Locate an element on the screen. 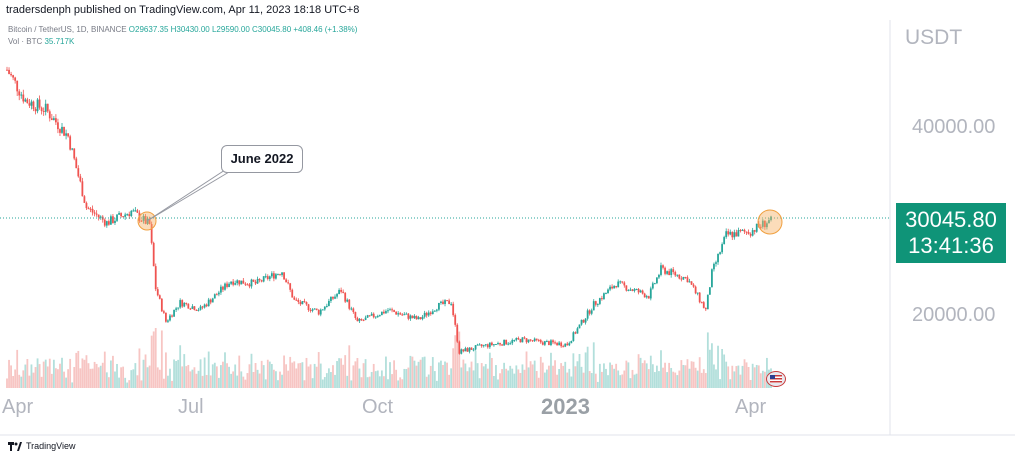 The width and height of the screenshot is (1022, 460). footer: TradingView is located at coordinates (42, 446).